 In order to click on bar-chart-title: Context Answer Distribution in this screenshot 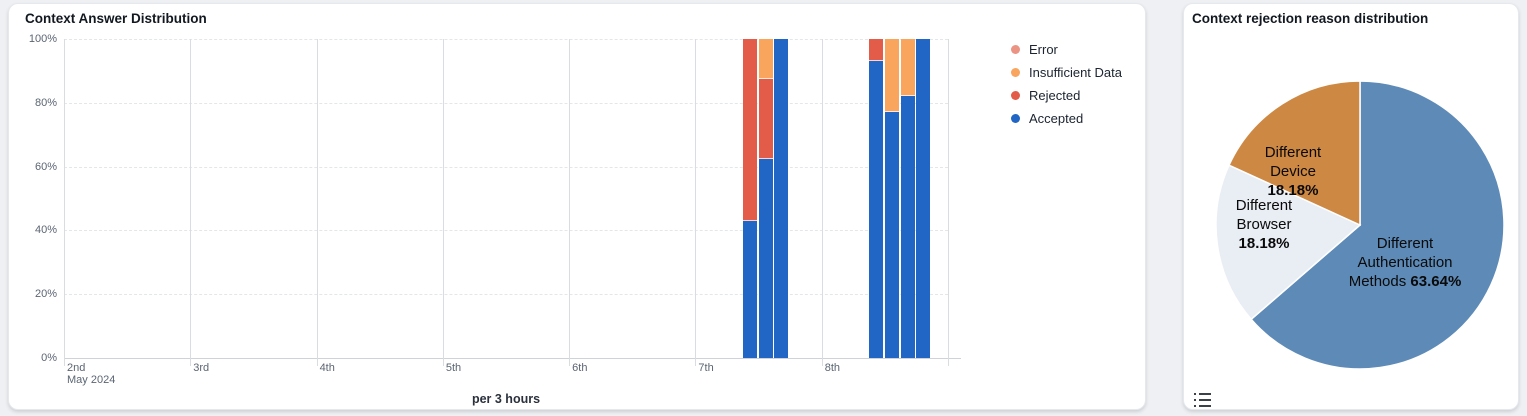, I will do `click(116, 18)`.